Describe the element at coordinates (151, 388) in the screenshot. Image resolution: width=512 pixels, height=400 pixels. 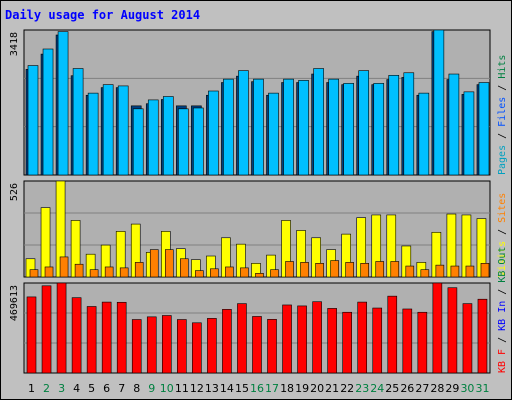
I see `x-tick-label: 9` at that location.